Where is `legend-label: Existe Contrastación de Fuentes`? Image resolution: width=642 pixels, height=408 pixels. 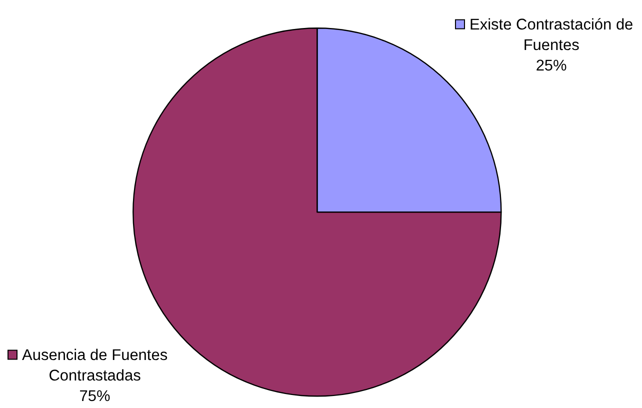
legend-label: Existe Contrastación de Fuentes is located at coordinates (551, 35).